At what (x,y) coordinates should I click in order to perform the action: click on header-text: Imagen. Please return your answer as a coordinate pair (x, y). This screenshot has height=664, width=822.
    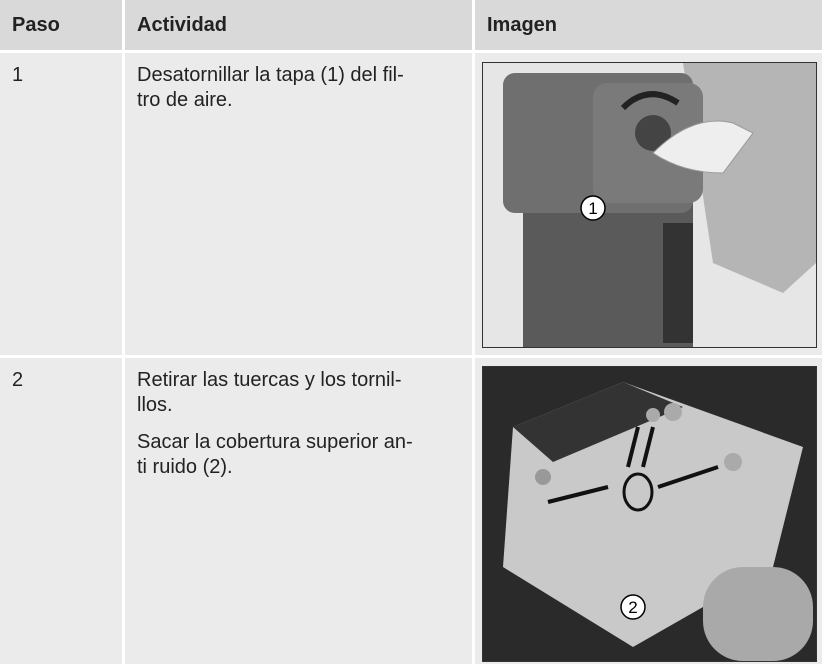
    Looking at the image, I should click on (522, 25).